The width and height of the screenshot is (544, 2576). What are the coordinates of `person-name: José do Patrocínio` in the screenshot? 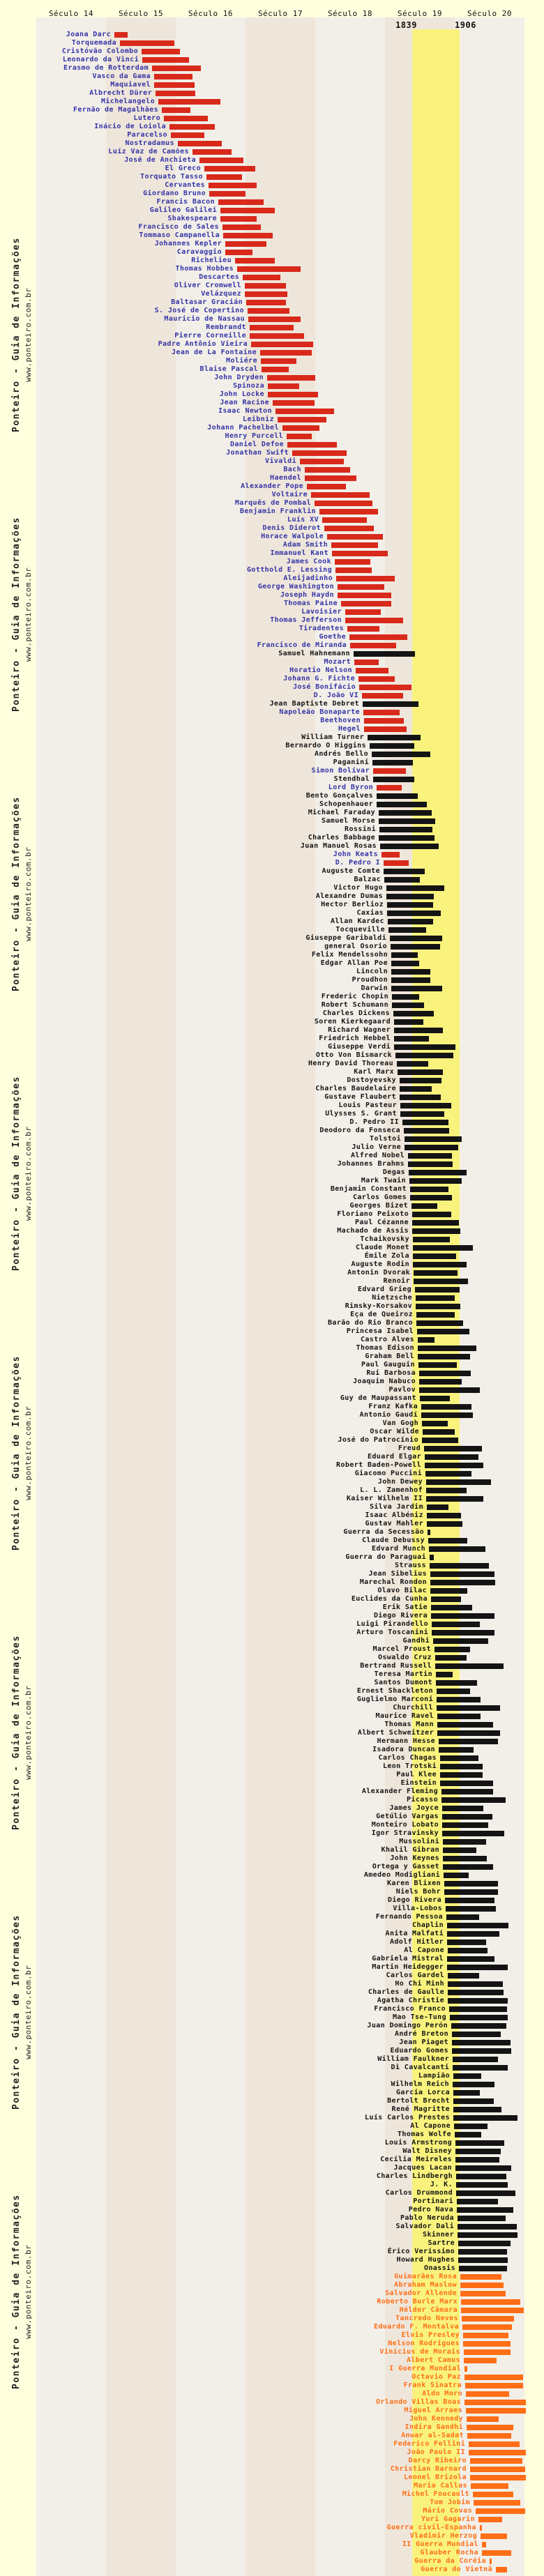 It's located at (378, 1440).